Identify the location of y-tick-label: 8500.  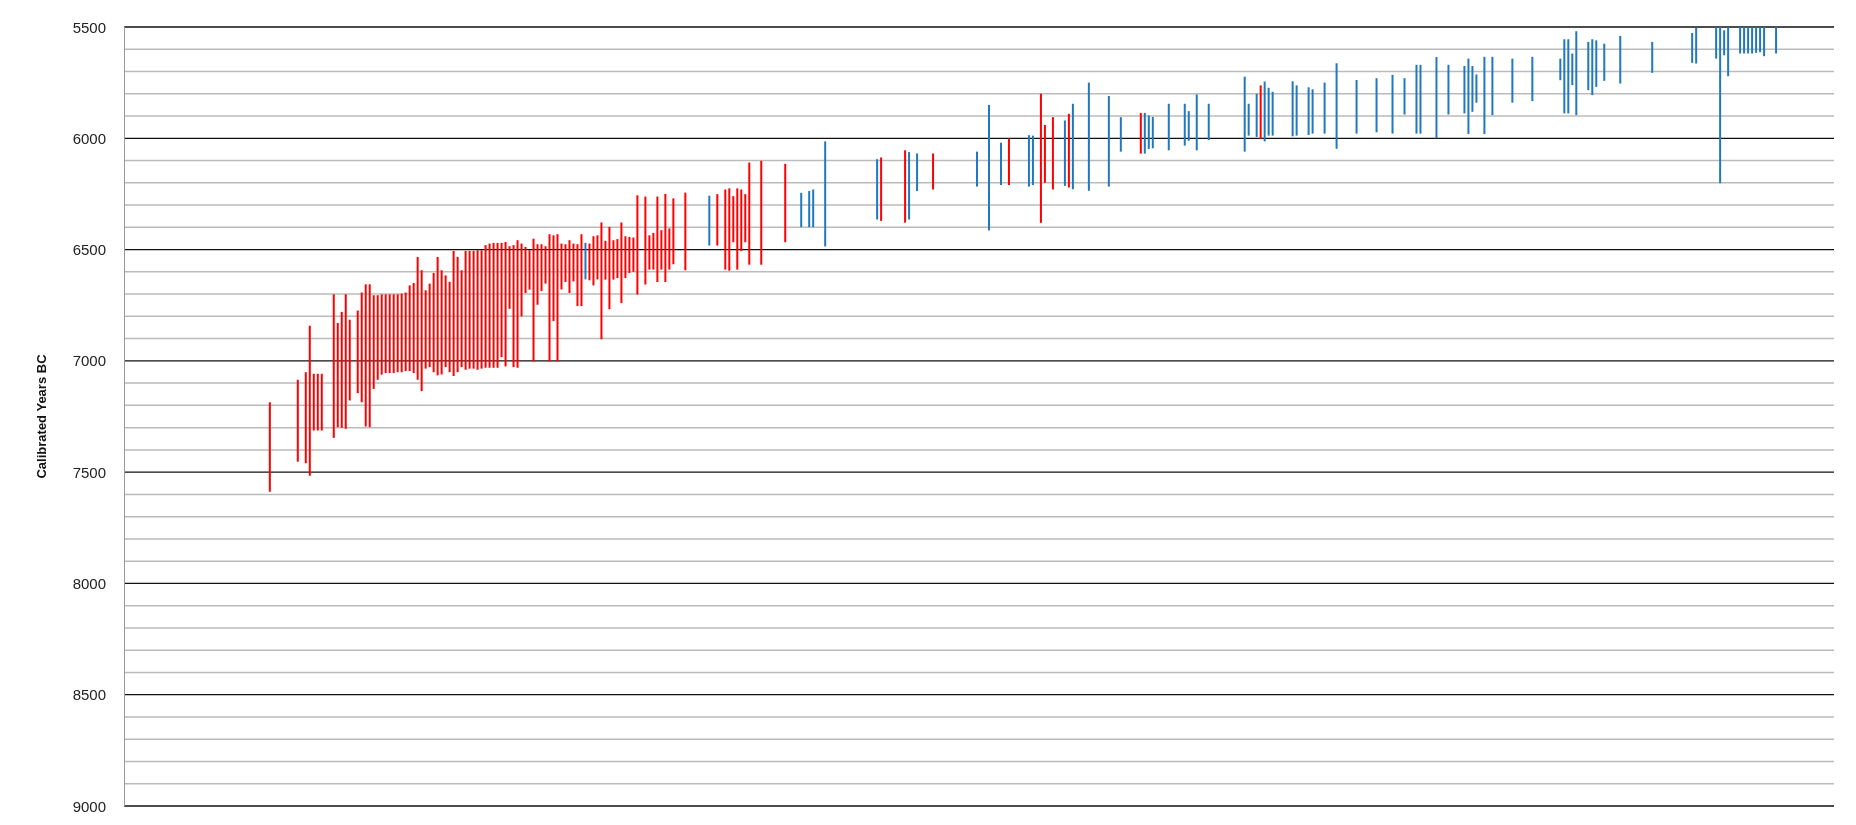
(89, 695).